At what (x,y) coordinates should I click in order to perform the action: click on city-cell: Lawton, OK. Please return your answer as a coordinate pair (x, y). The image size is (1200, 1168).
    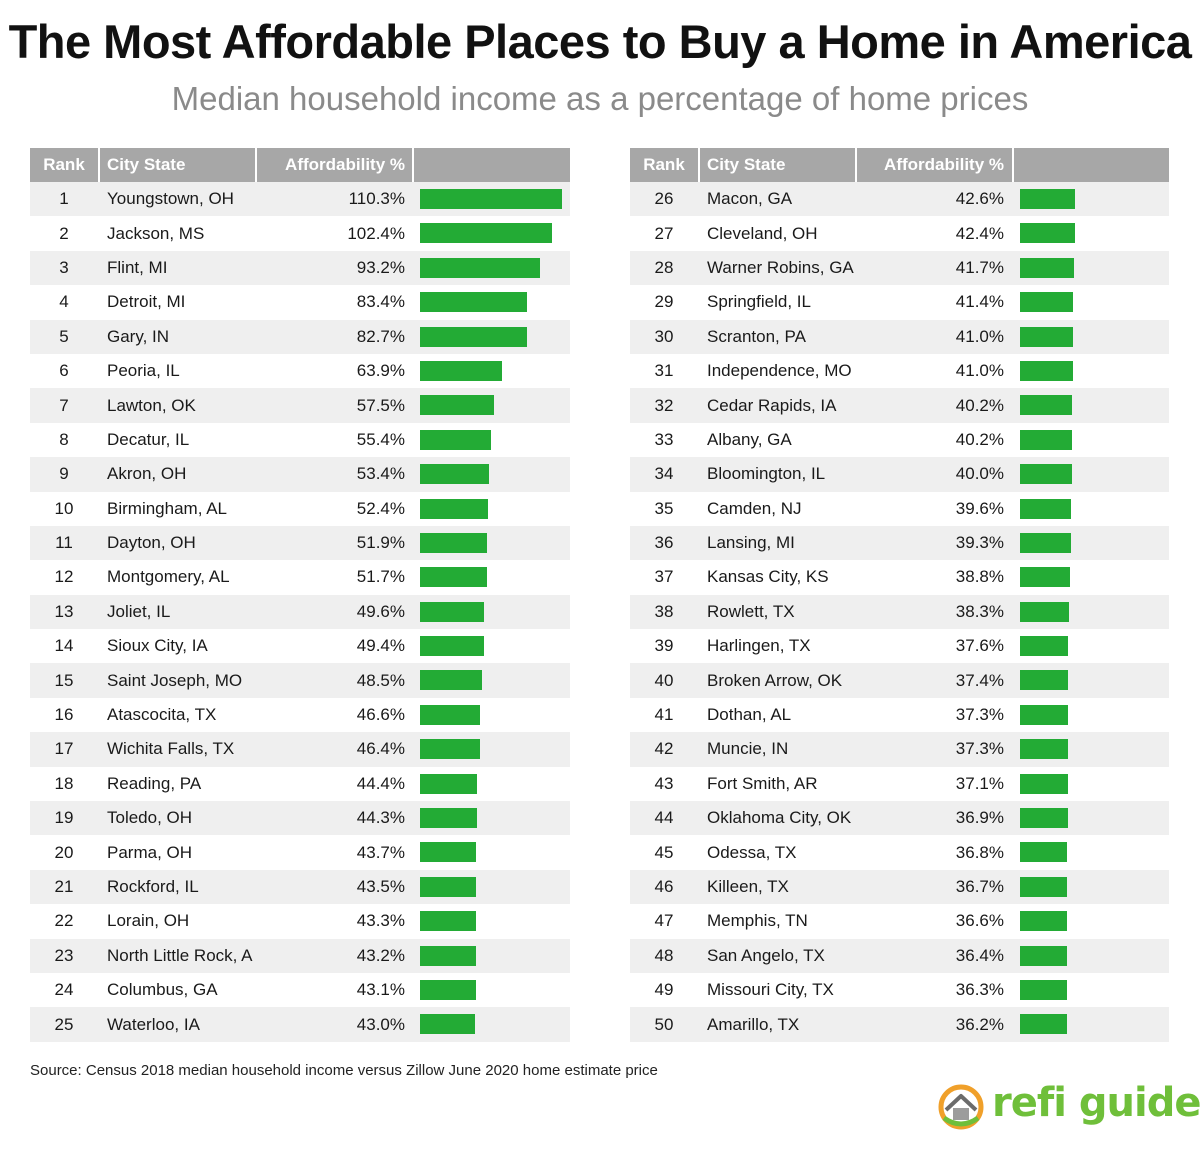
    Looking at the image, I should click on (151, 405).